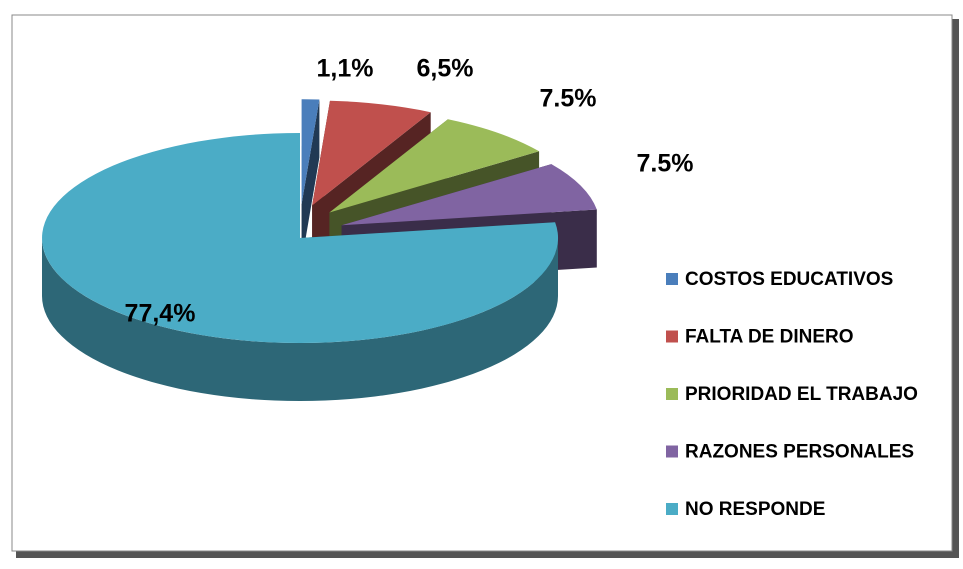 Image resolution: width=963 pixels, height=569 pixels. I want to click on data-label: 1,1%, so click(345, 69).